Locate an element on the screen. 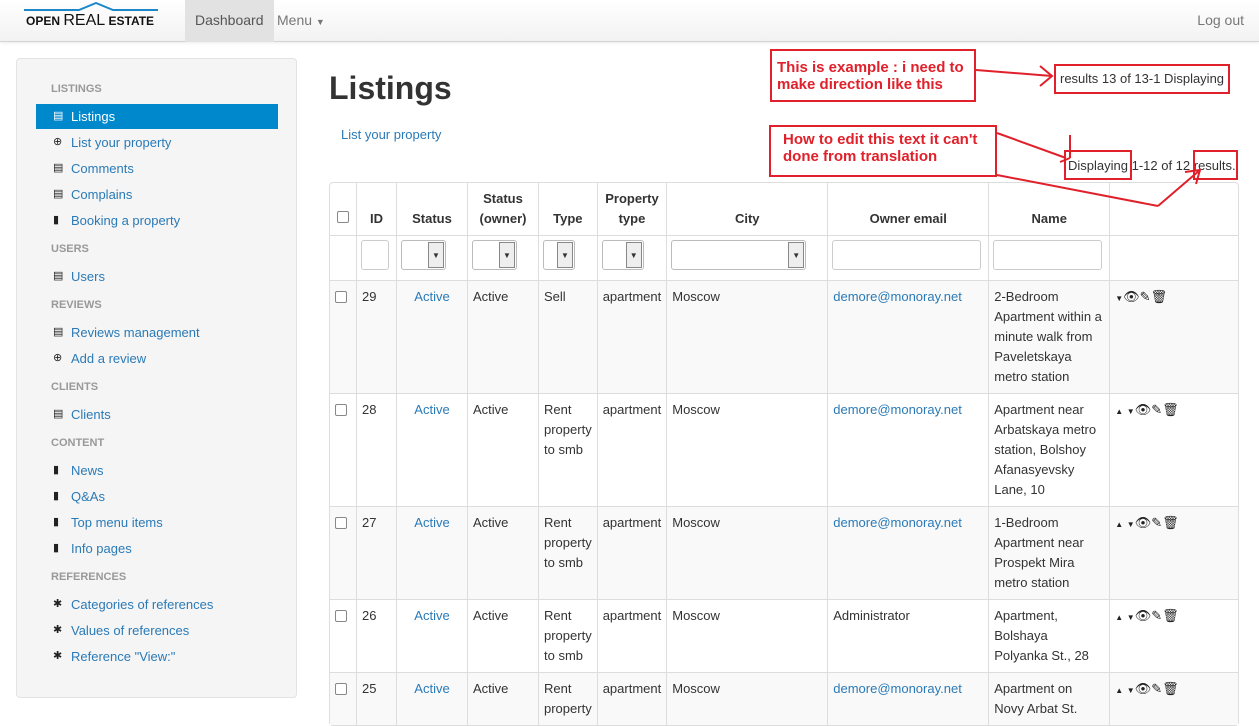 The image size is (1259, 726). filter-status-select: ▼ is located at coordinates (423, 255).